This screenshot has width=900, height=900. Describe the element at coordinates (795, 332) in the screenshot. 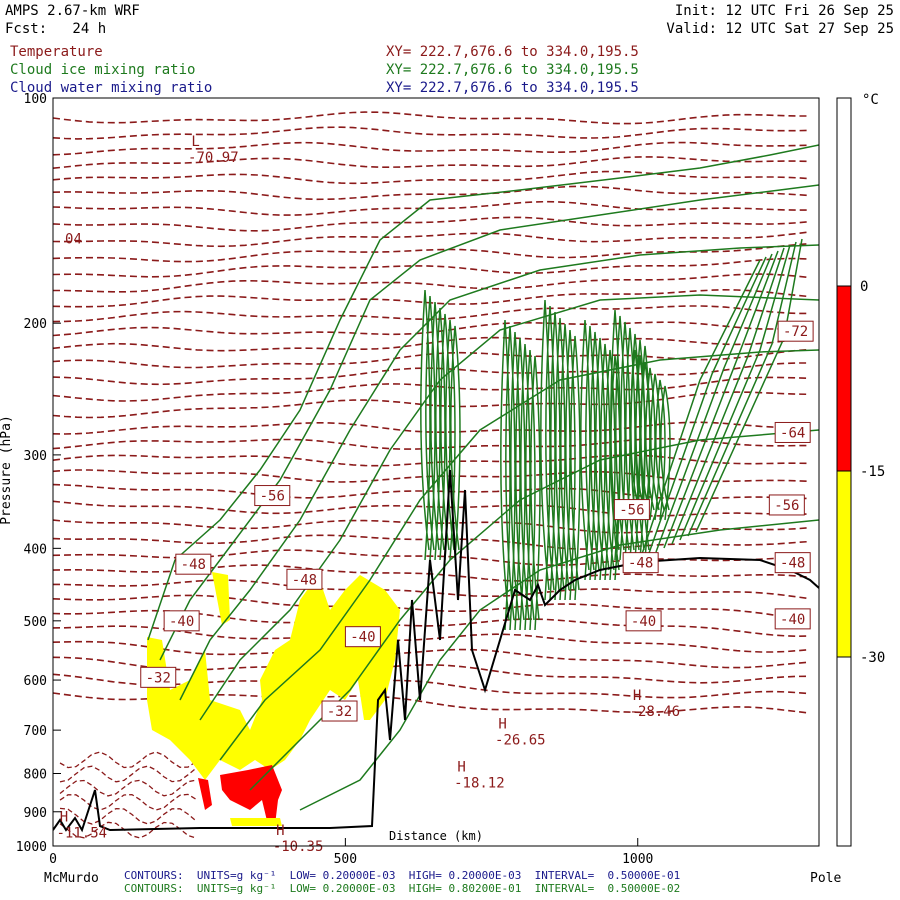

I see `temperature-label: -72` at that location.